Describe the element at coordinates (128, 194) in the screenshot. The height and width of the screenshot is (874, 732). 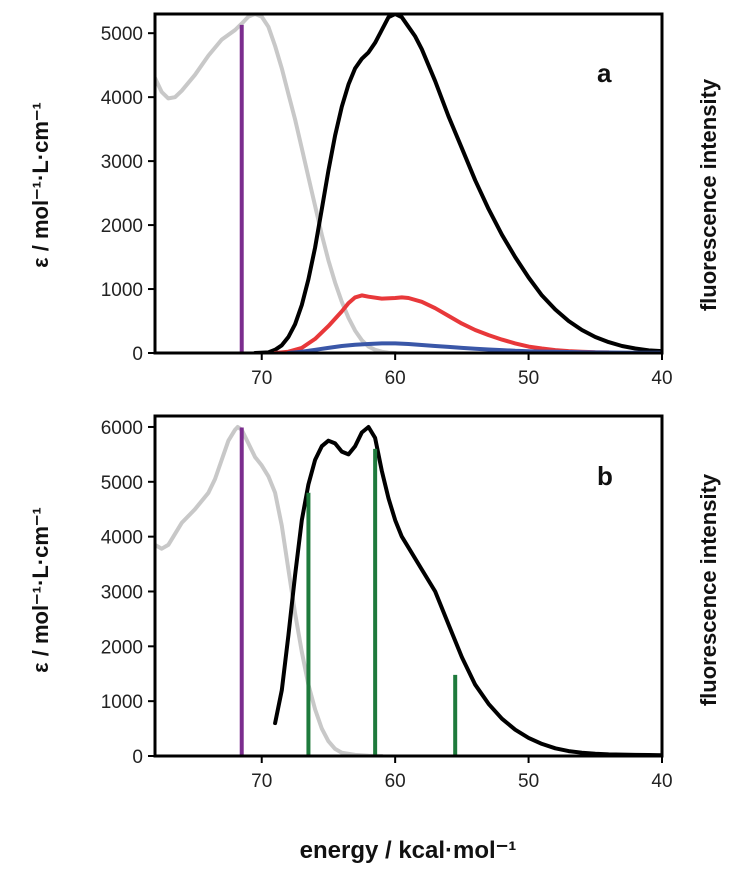
I see `panel-a-y-ticks: 0 1000 2000 3000 4000 5000` at that location.